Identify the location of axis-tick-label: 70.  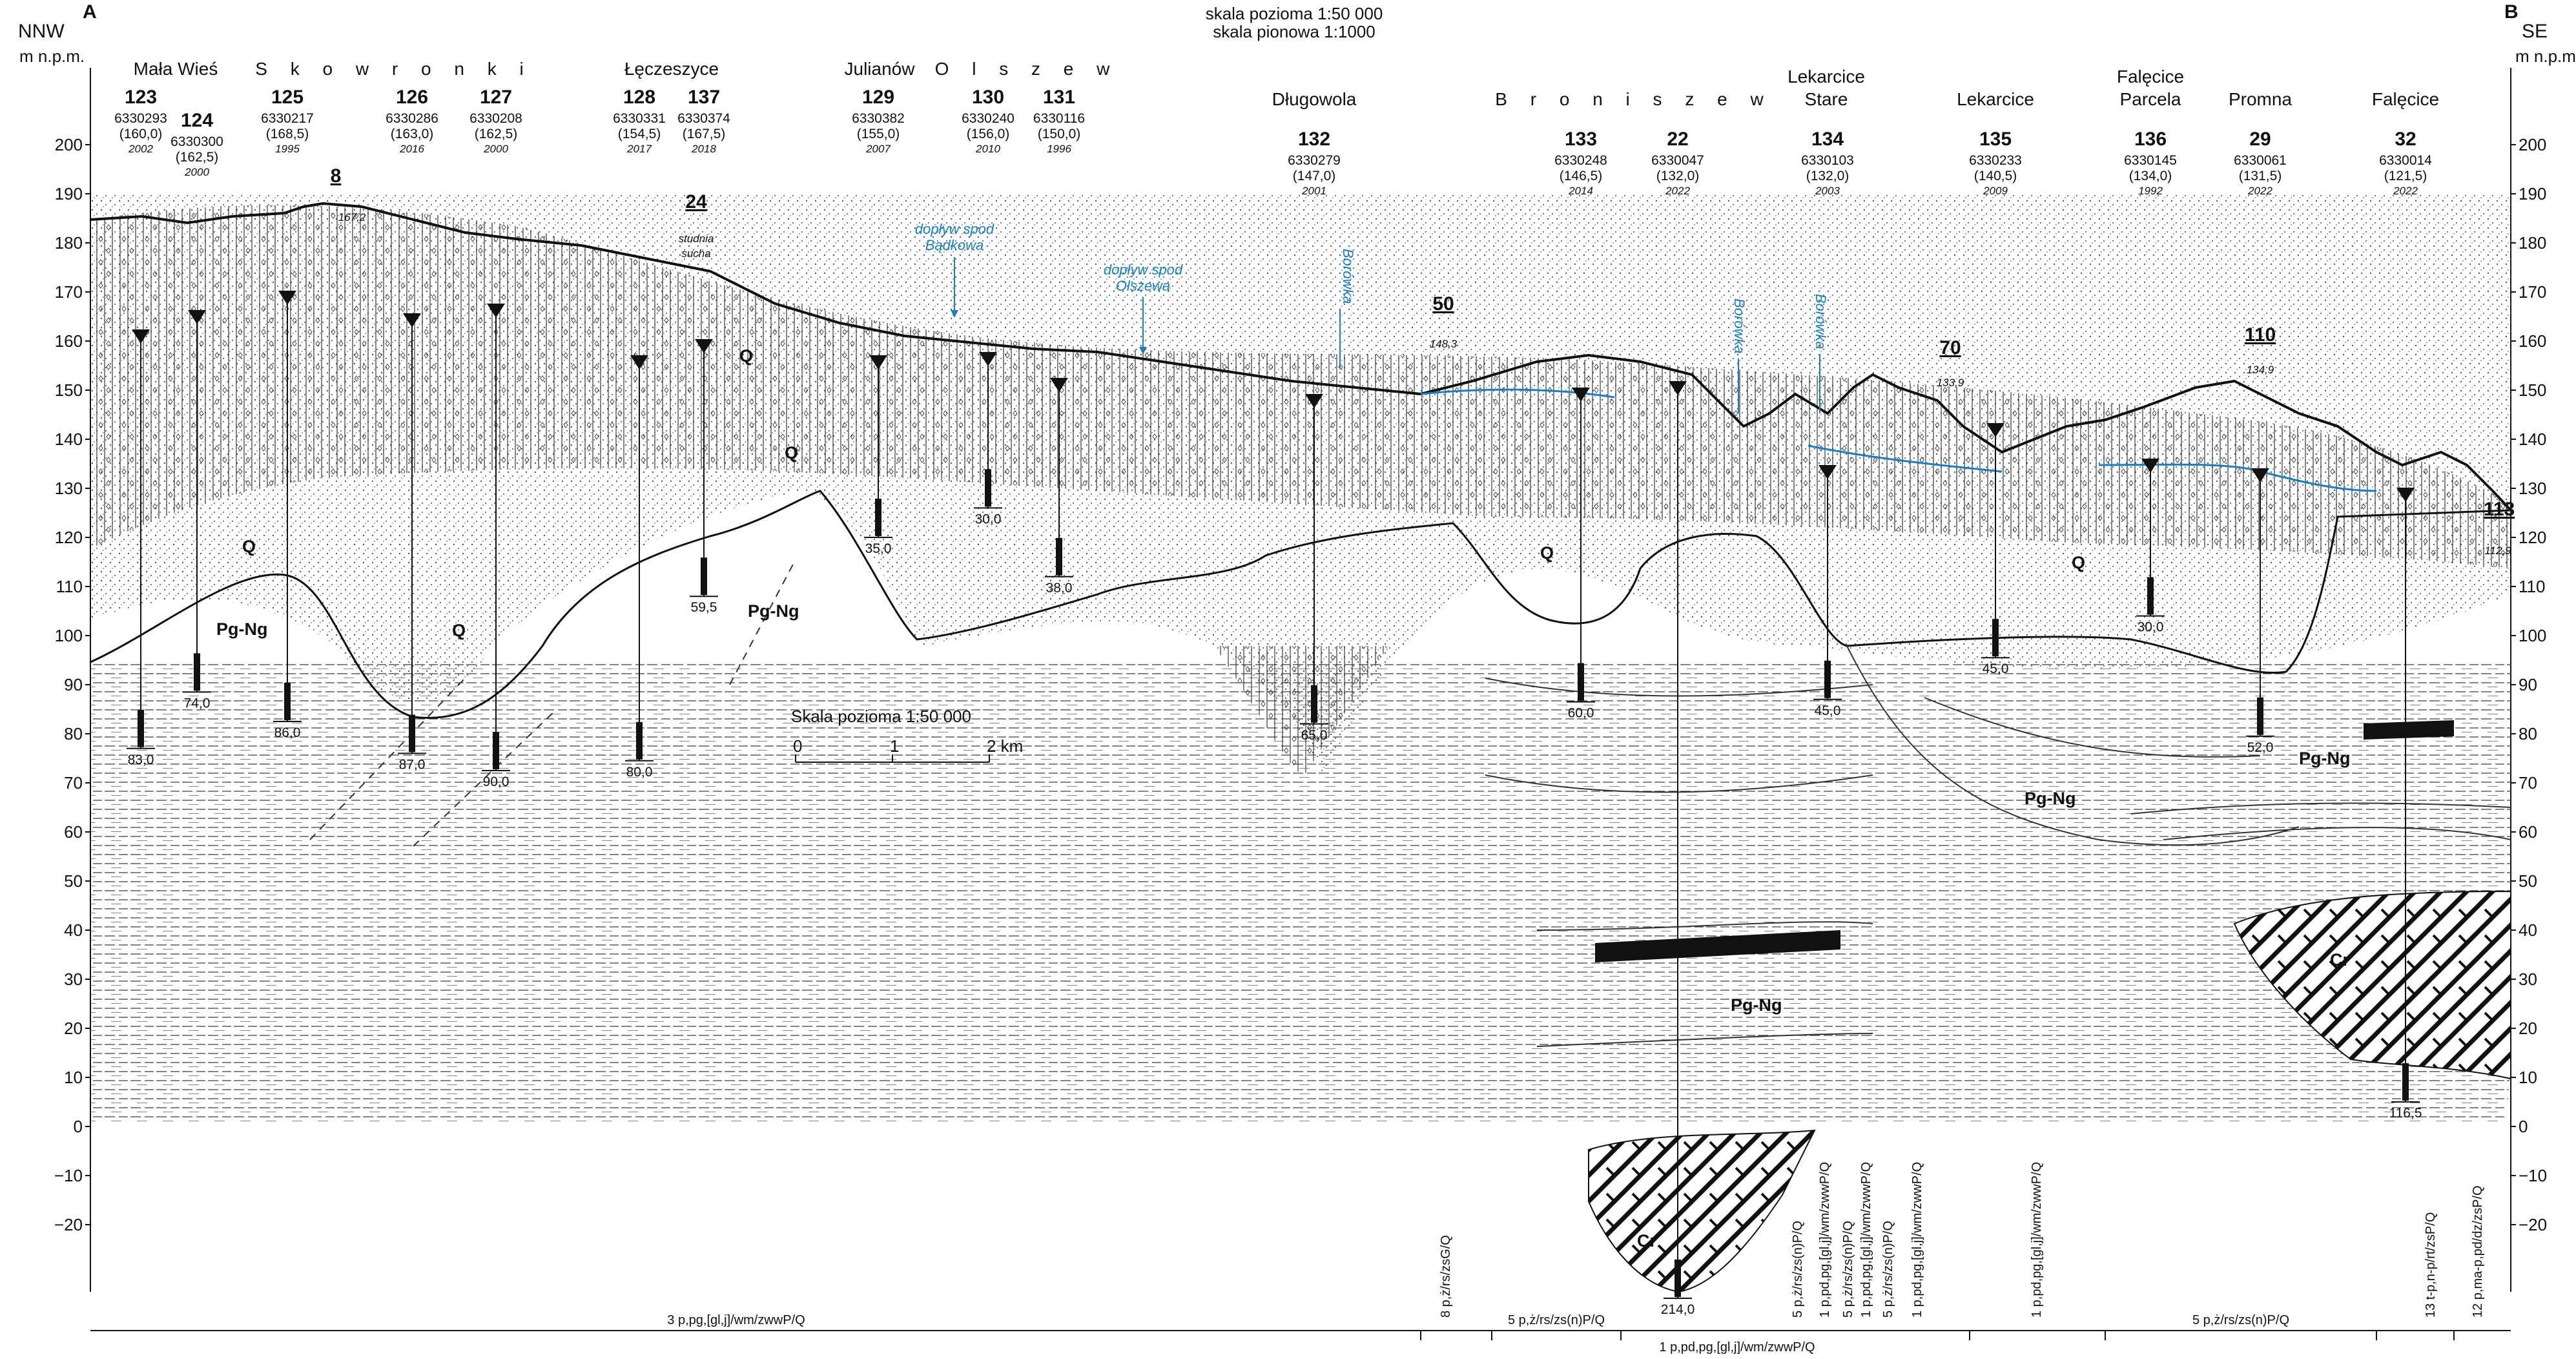
(73, 783).